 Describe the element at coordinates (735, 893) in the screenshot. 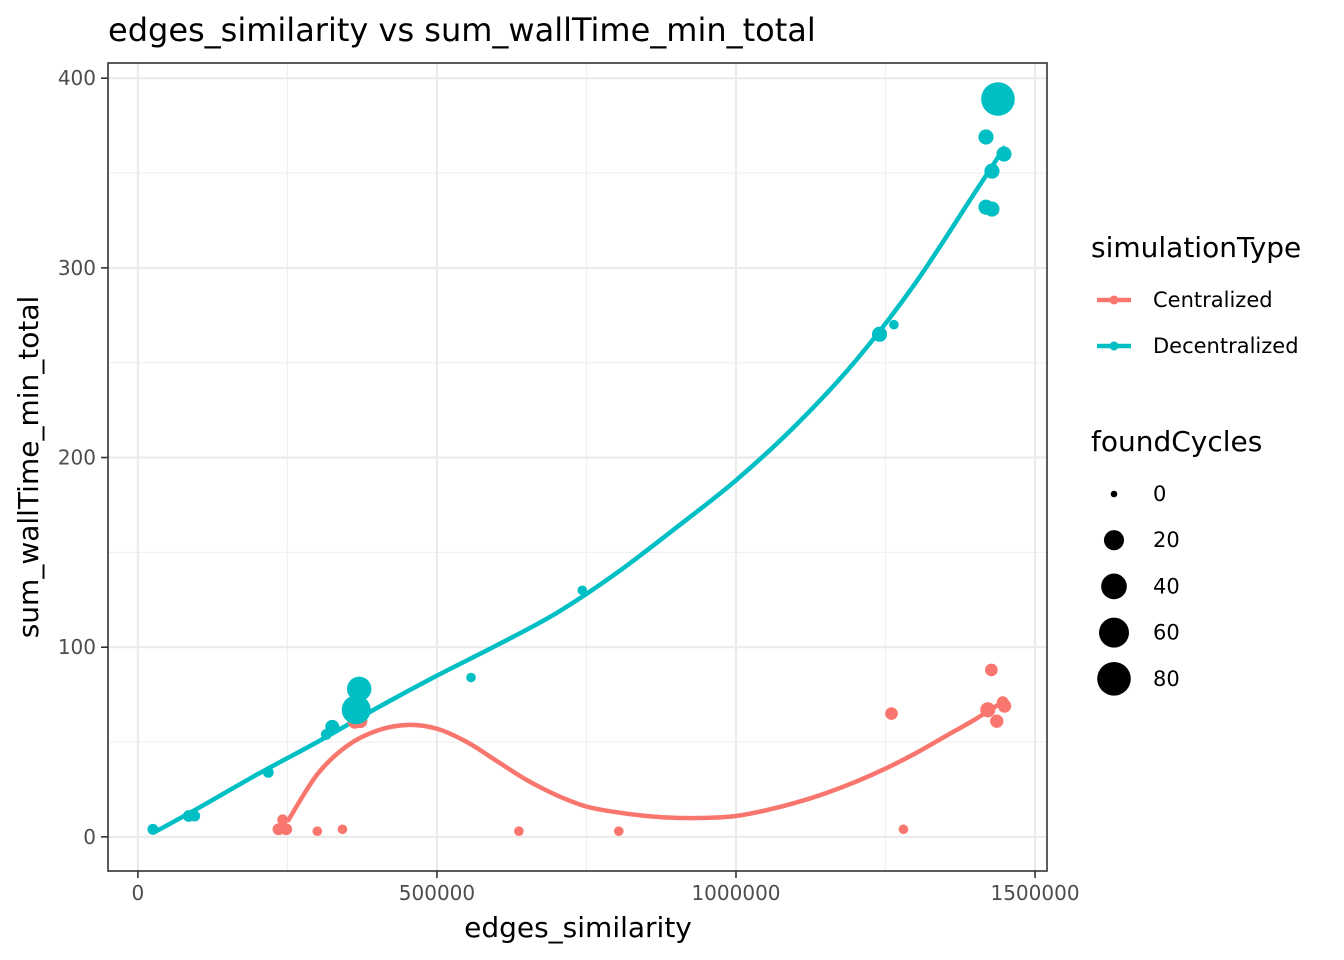

I see `x-tick-label: 1000000` at that location.